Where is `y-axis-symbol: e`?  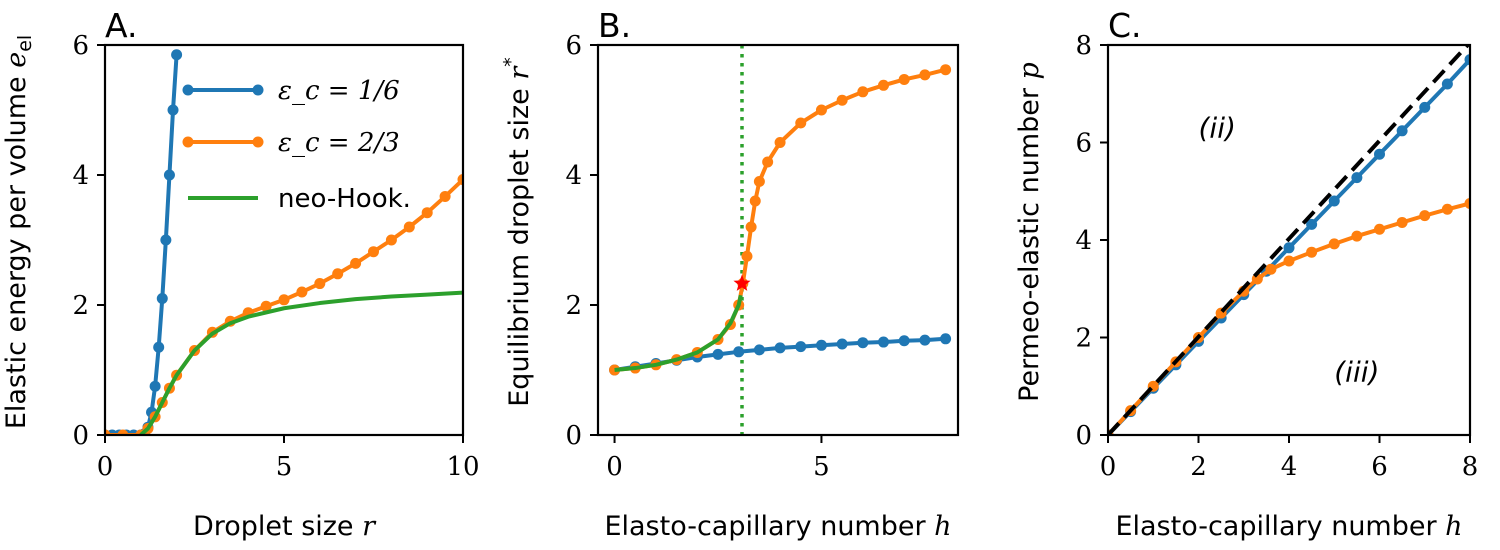
y-axis-symbol: e is located at coordinates (16, 60).